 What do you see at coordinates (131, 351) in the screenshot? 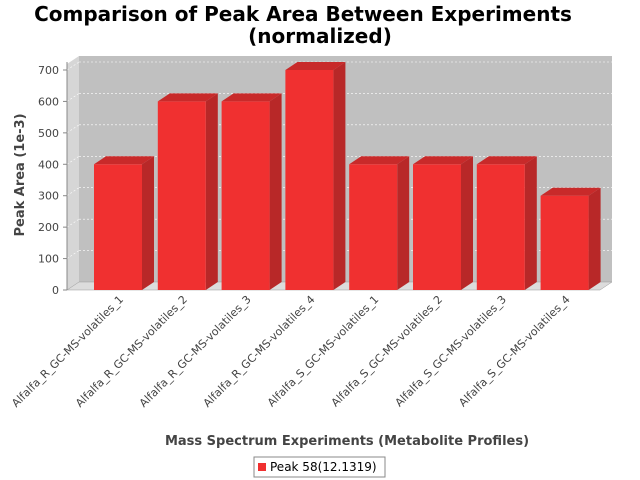
I see `x-tick-label: Alfalfa_R_GC-MS-volatiles_2` at bounding box center [131, 351].